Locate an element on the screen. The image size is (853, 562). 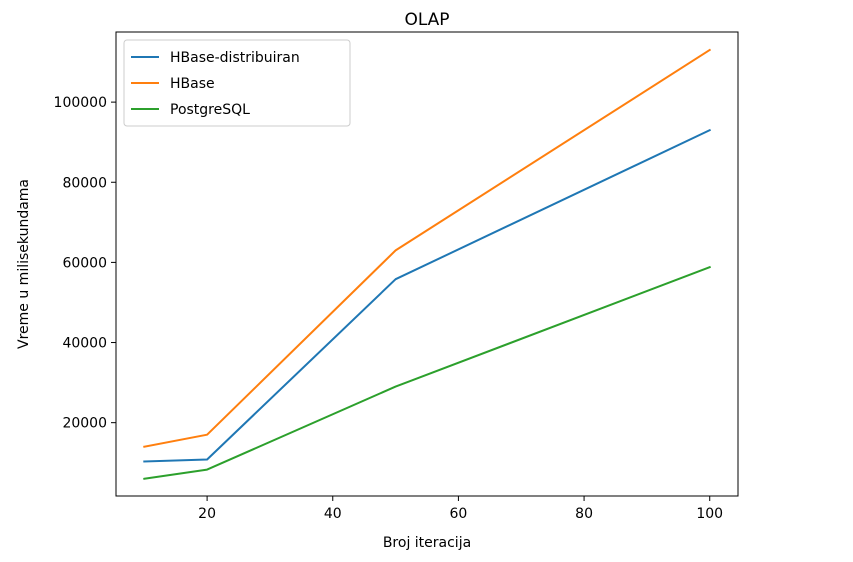
y-tick-label: 40000 is located at coordinates (84, 344).